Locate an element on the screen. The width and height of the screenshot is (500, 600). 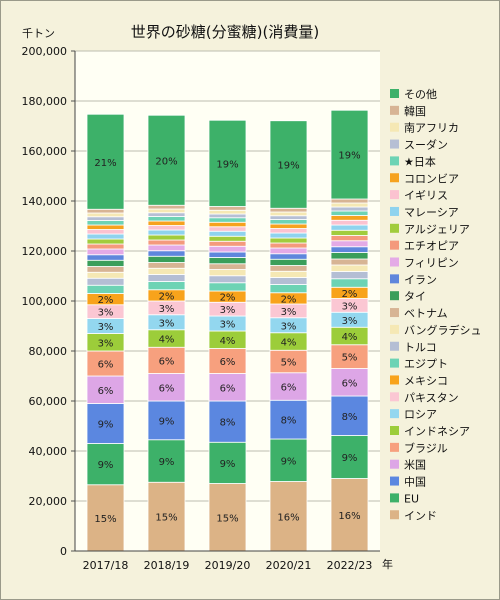
legend-label: コロンビア is located at coordinates (431, 178).